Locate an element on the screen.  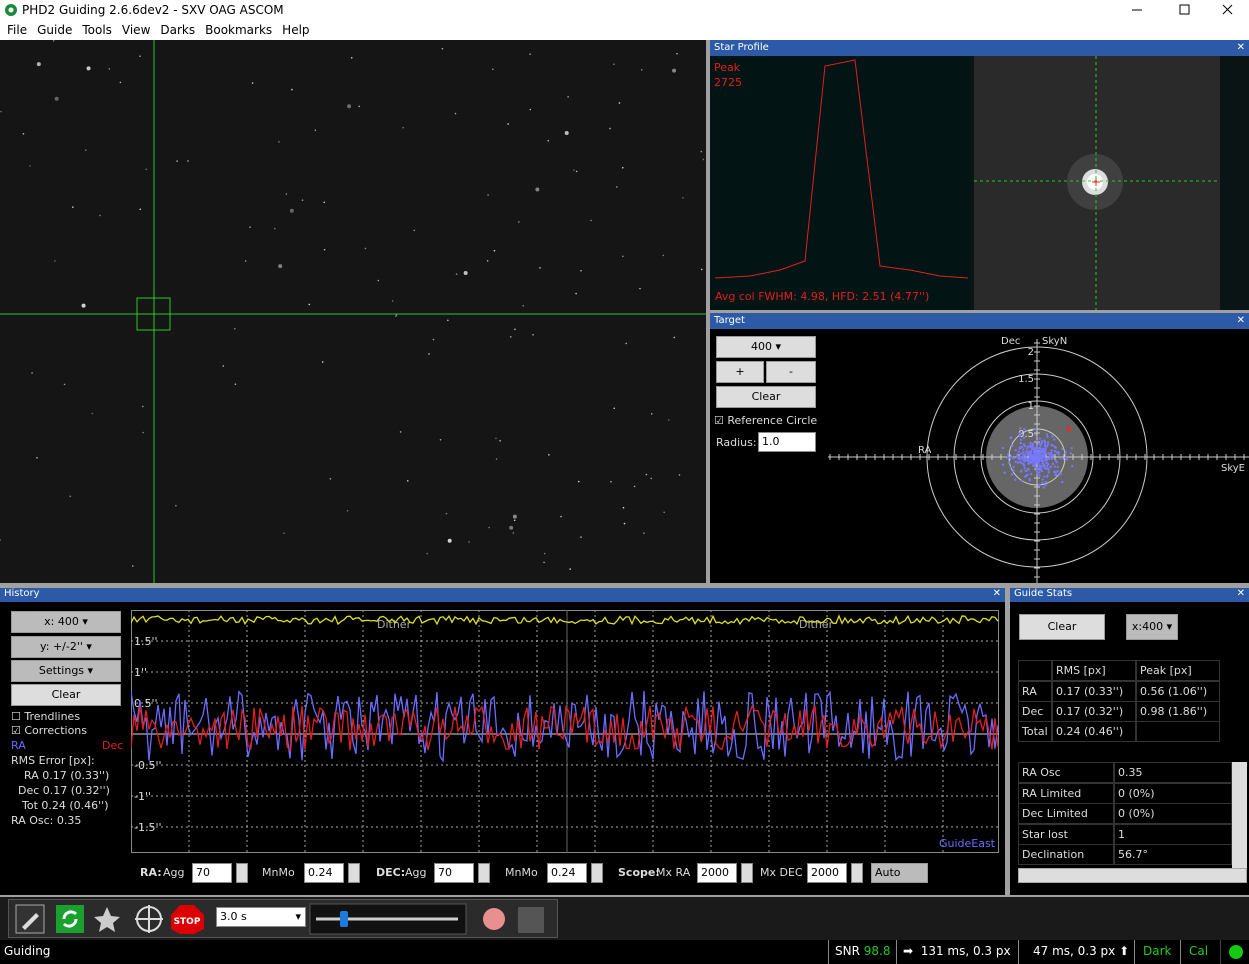
corrections-checkbox: ☑ Corrections is located at coordinates (49, 730).